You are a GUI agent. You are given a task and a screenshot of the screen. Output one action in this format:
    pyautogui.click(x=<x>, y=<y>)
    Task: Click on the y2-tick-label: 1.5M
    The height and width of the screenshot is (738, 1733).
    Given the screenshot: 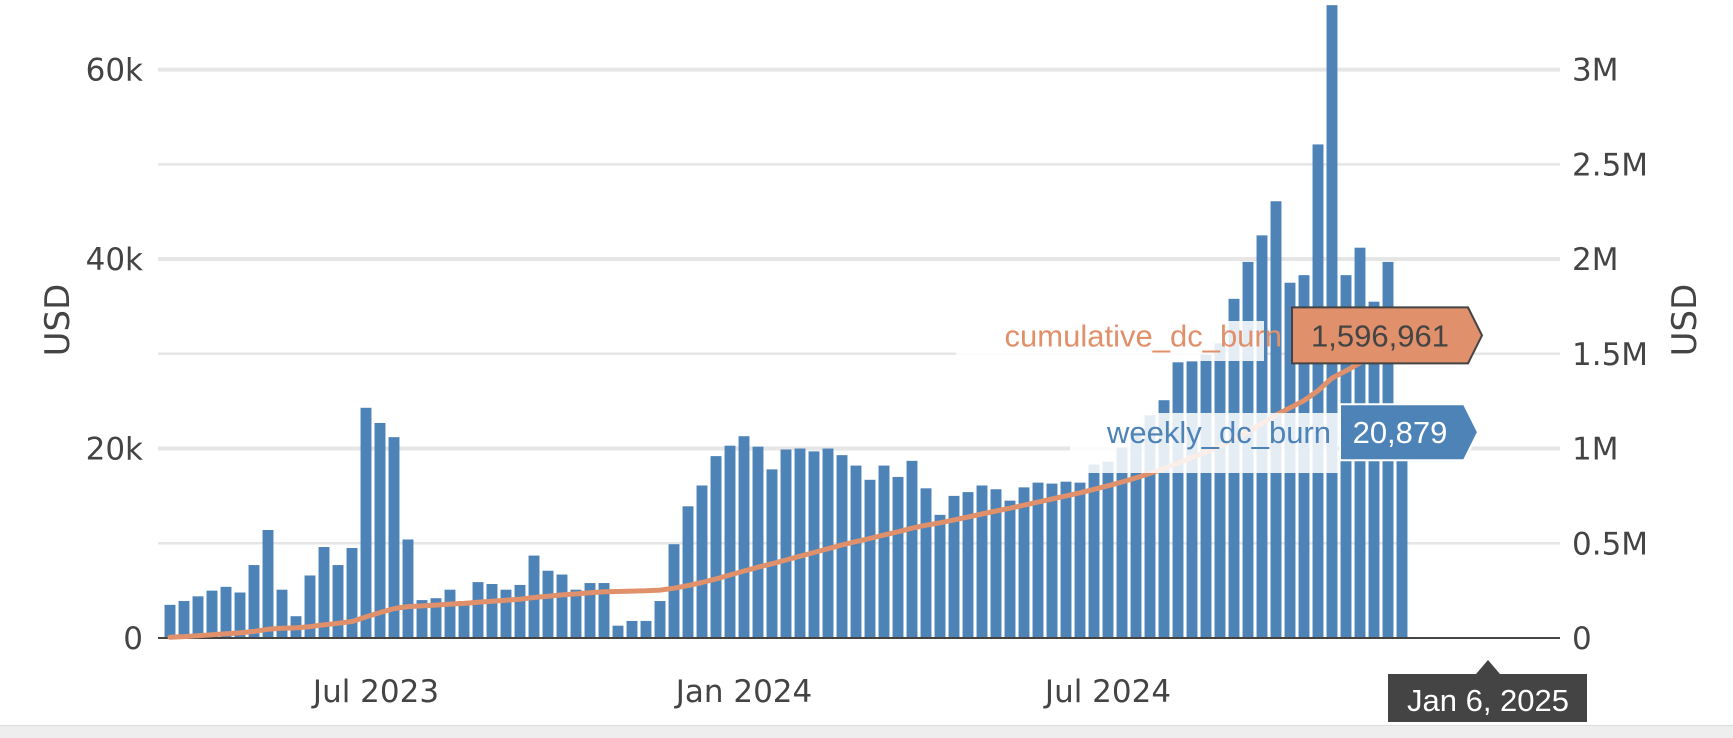 What is the action you would take?
    pyautogui.click(x=1610, y=355)
    